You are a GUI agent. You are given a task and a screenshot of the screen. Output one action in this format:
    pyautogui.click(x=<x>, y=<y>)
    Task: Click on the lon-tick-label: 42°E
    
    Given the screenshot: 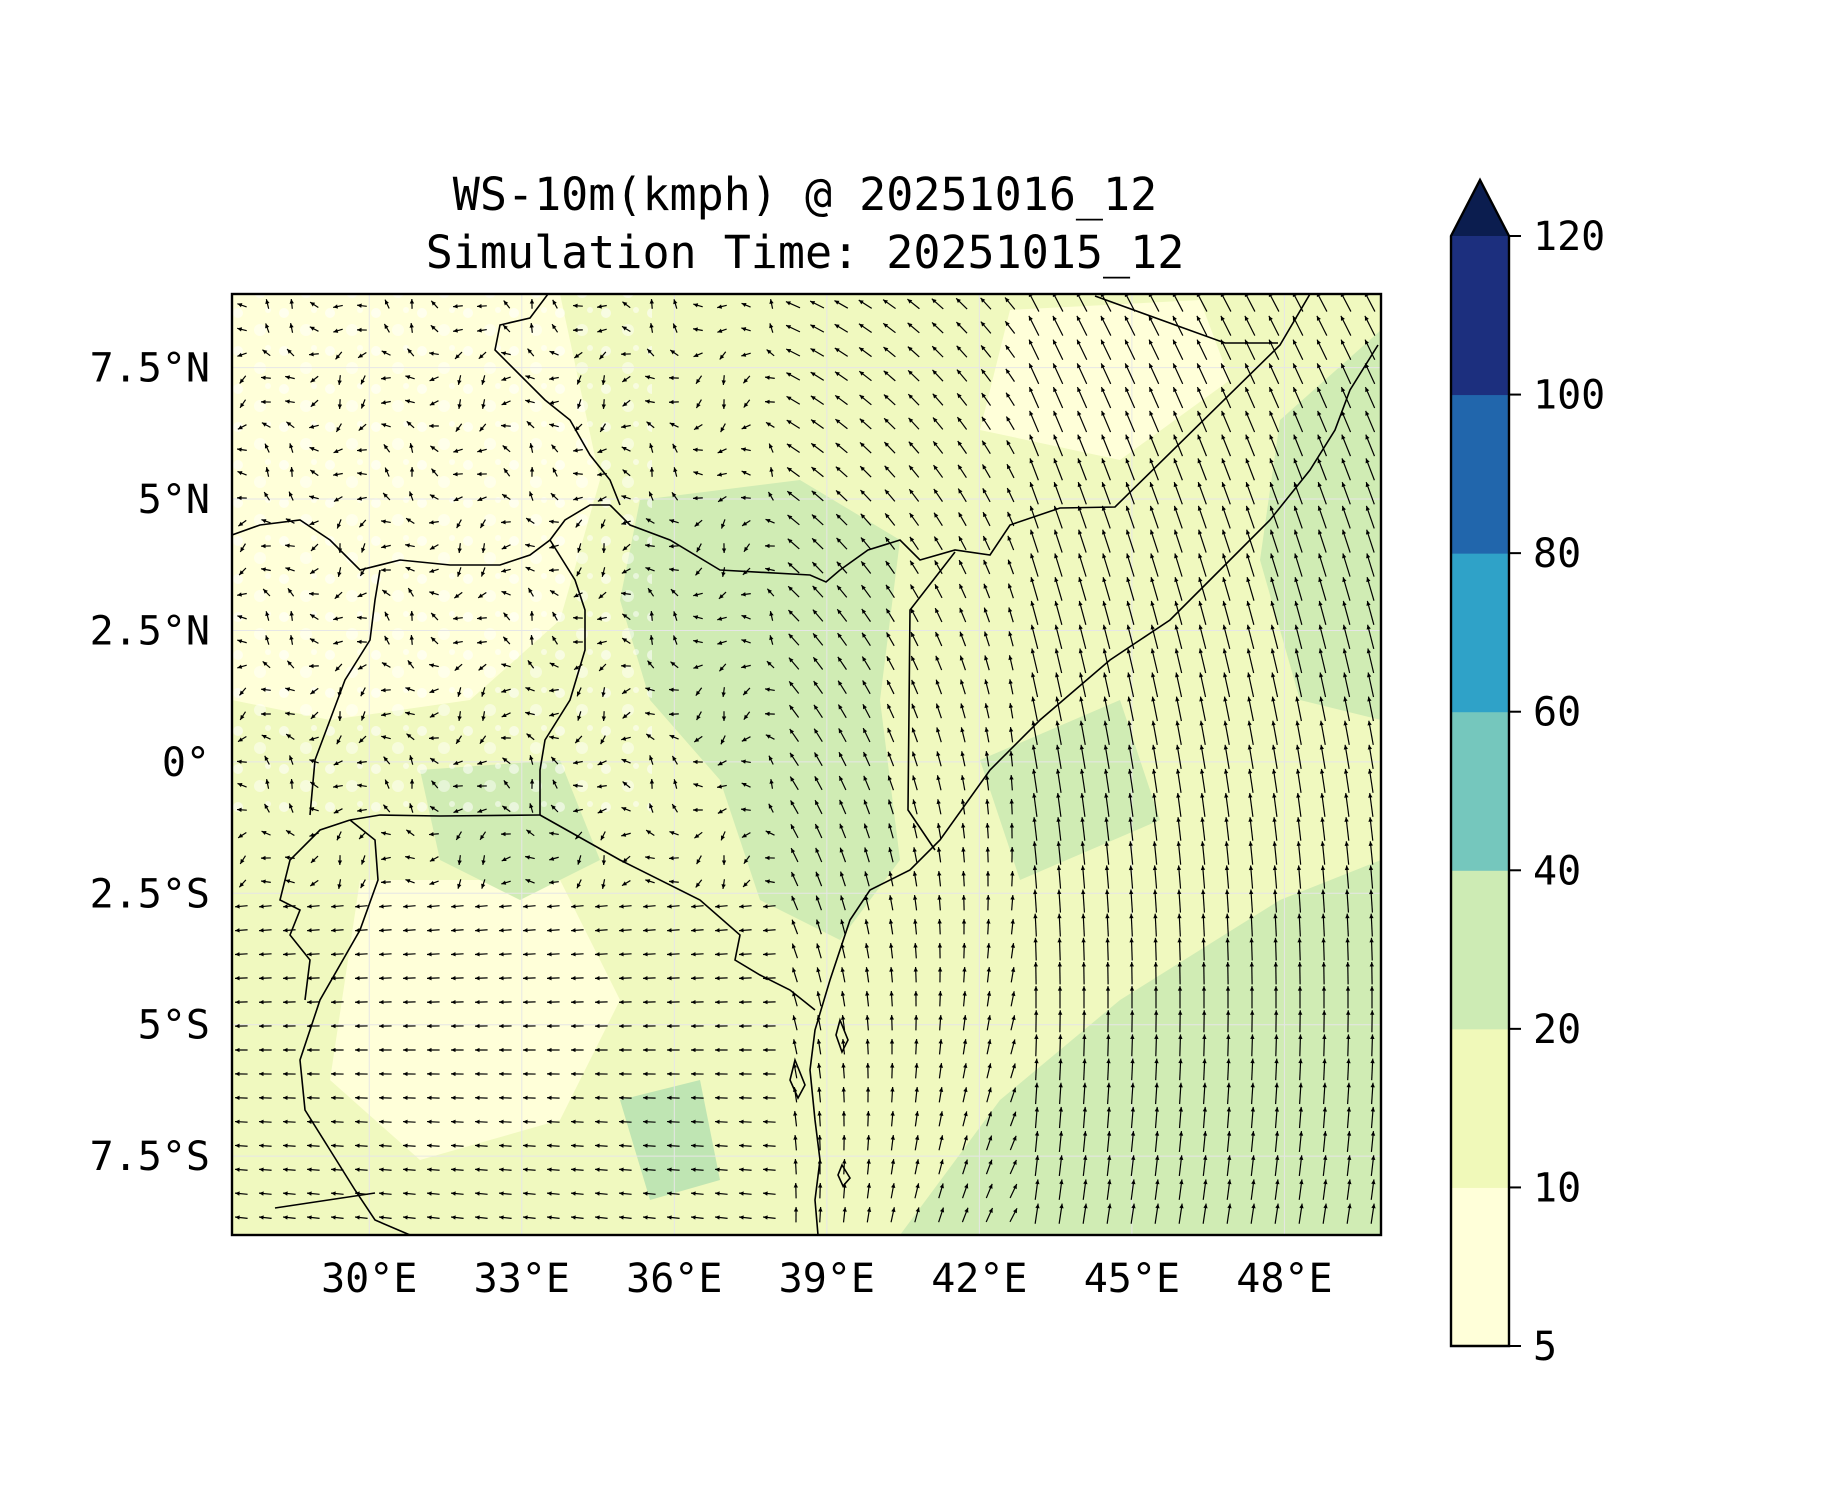 What is the action you would take?
    pyautogui.click(x=979, y=1279)
    